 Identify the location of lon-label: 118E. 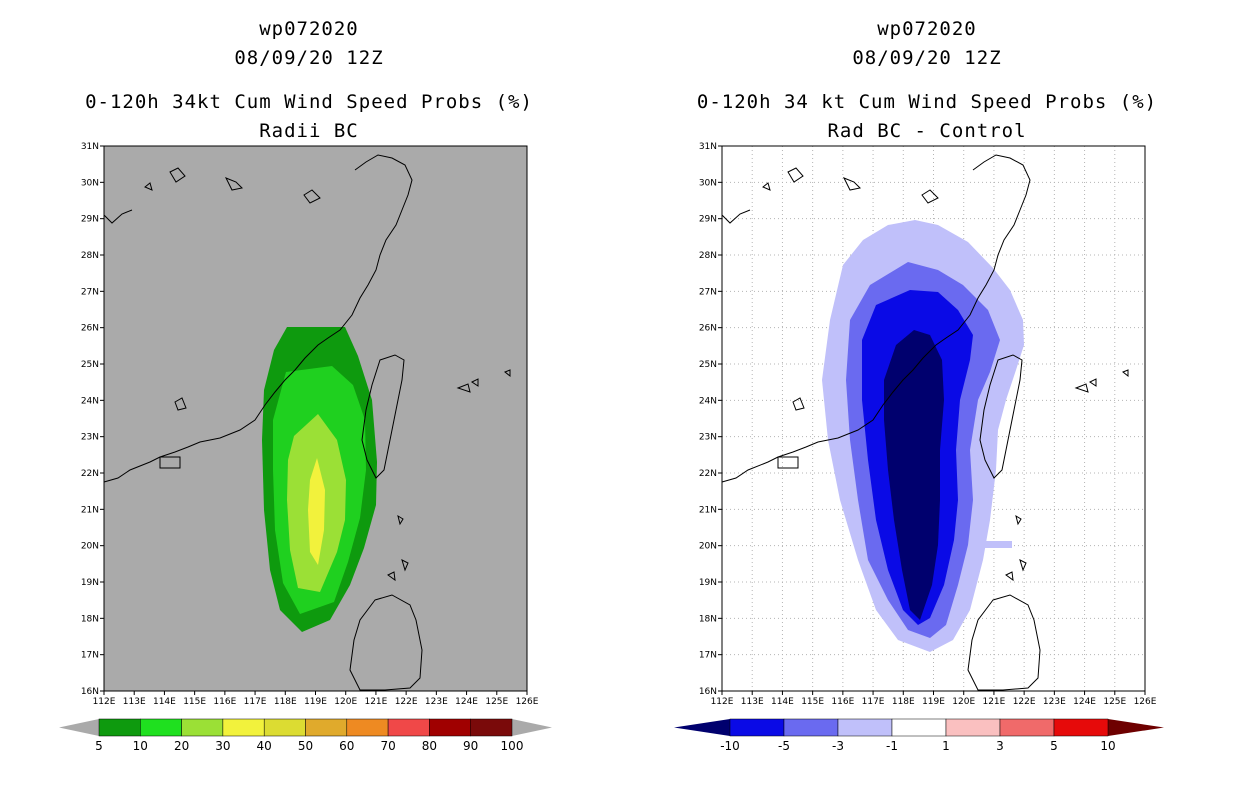
(285, 702).